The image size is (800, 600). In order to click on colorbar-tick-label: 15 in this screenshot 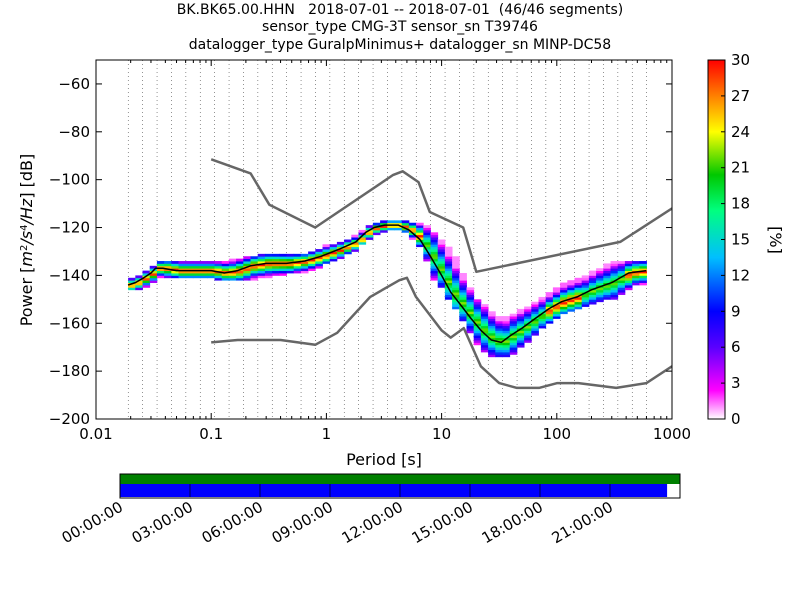, I will do `click(740, 240)`.